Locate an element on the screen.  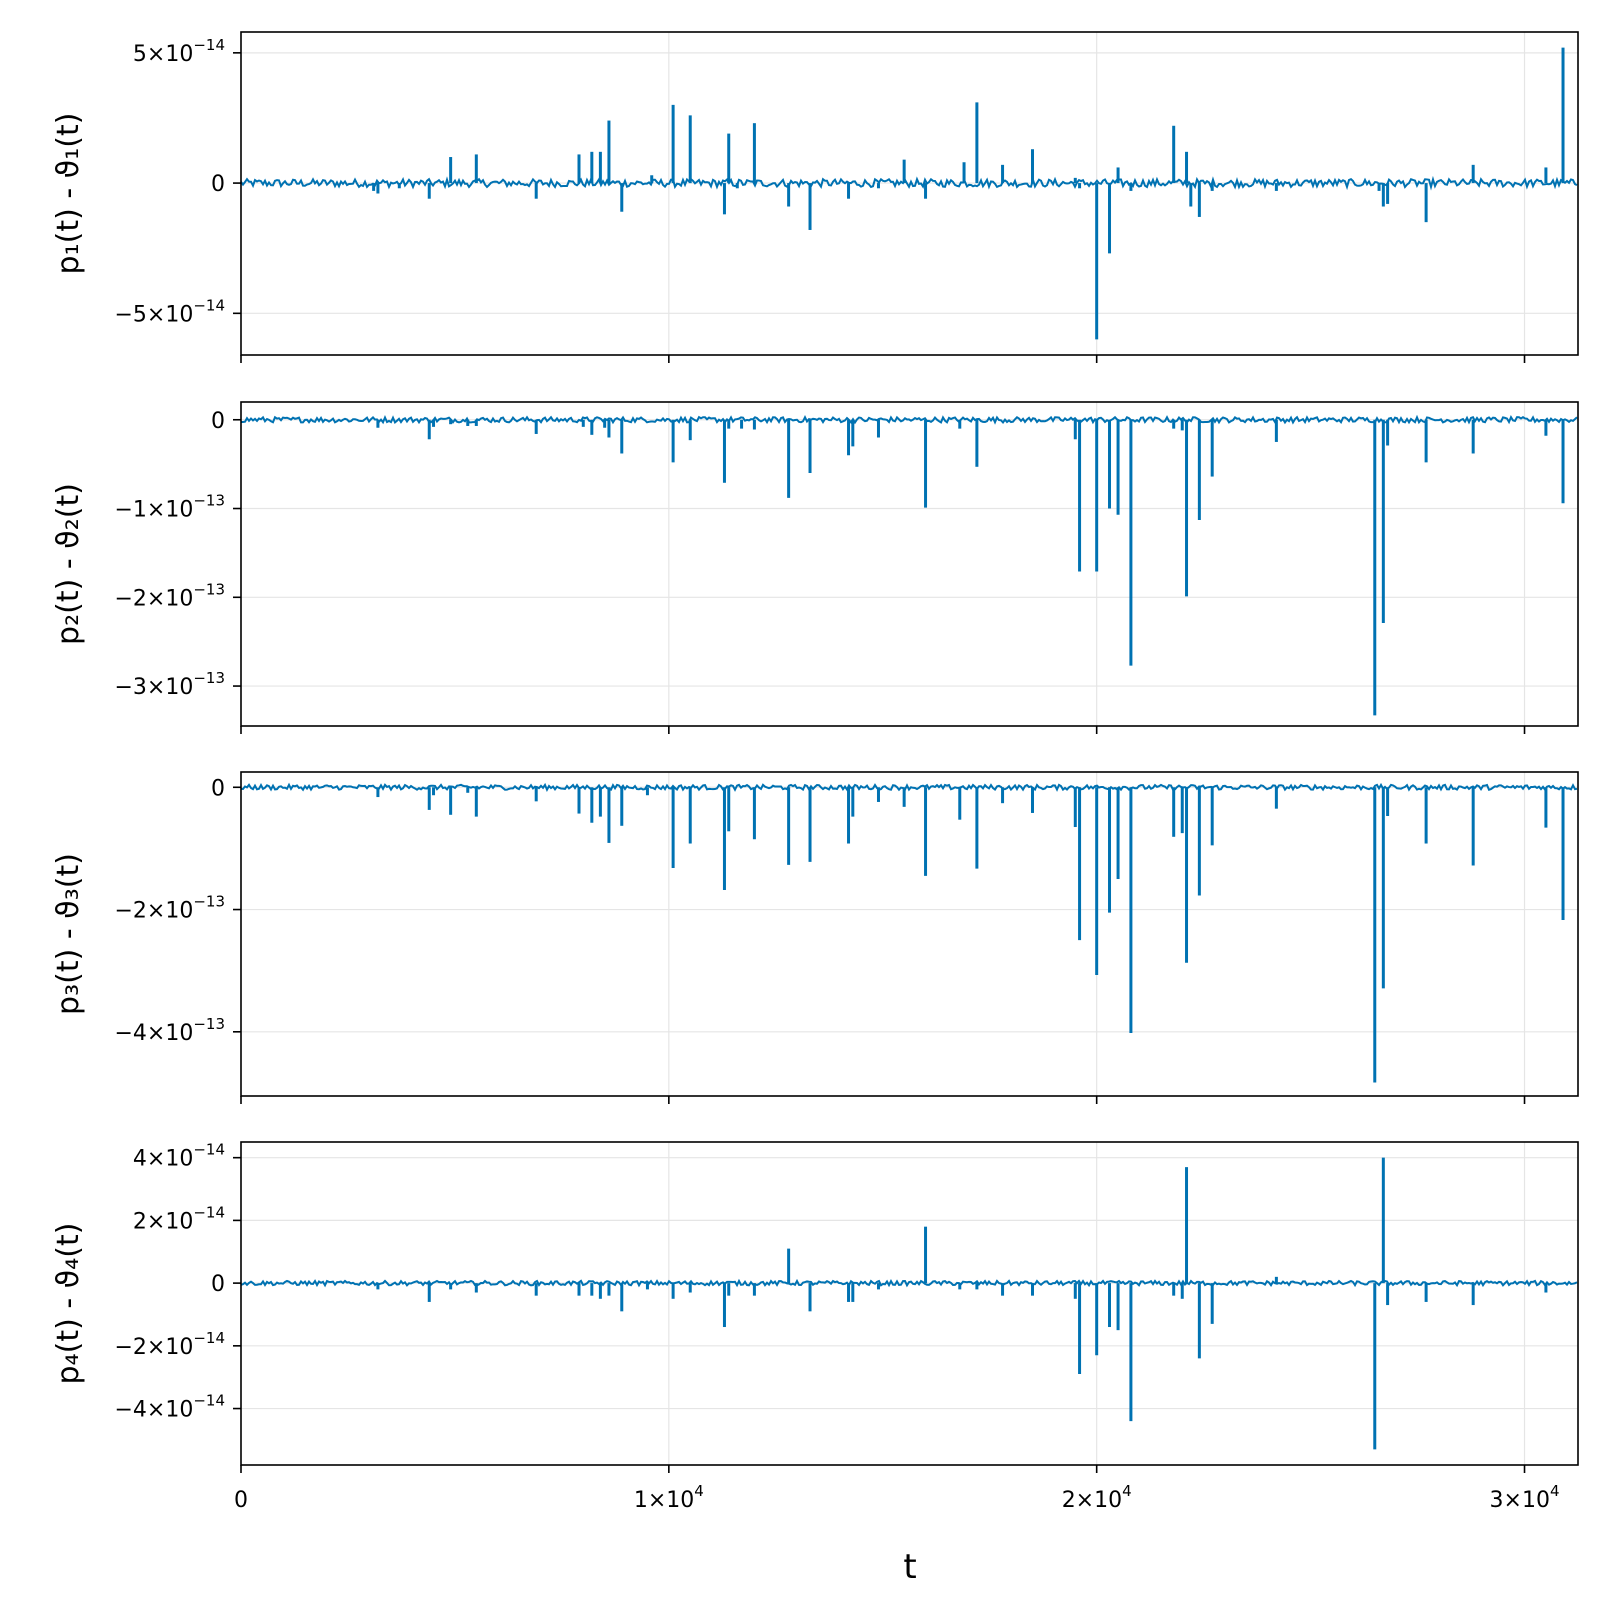
panel-2-y-tick-label-mantissa: −3×10 is located at coordinates (153, 687).